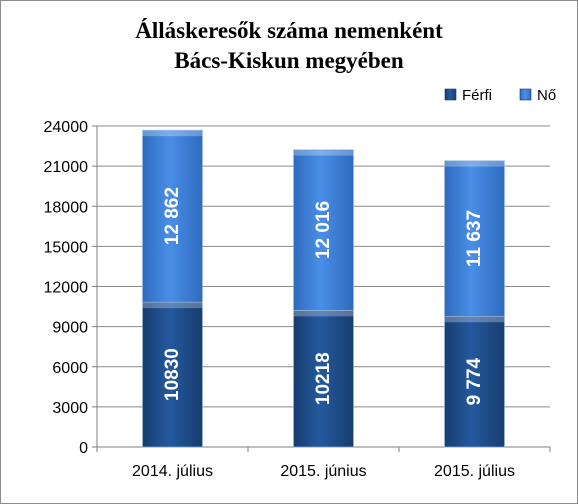  Describe the element at coordinates (70, 368) in the screenshot. I see `y-tick-label: 6000` at that location.